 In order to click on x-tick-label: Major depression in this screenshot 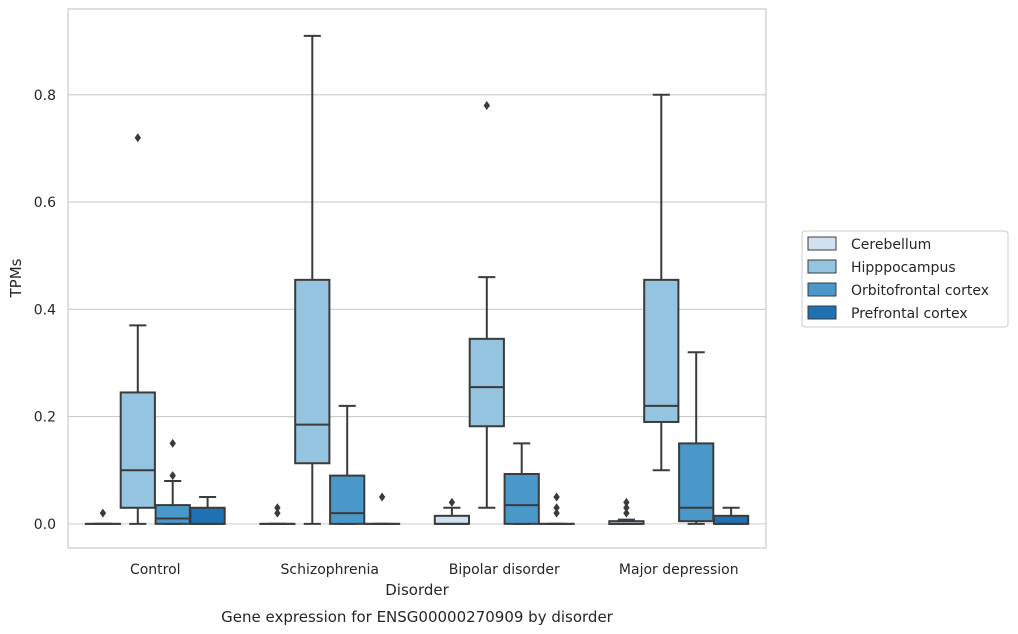, I will do `click(679, 570)`.